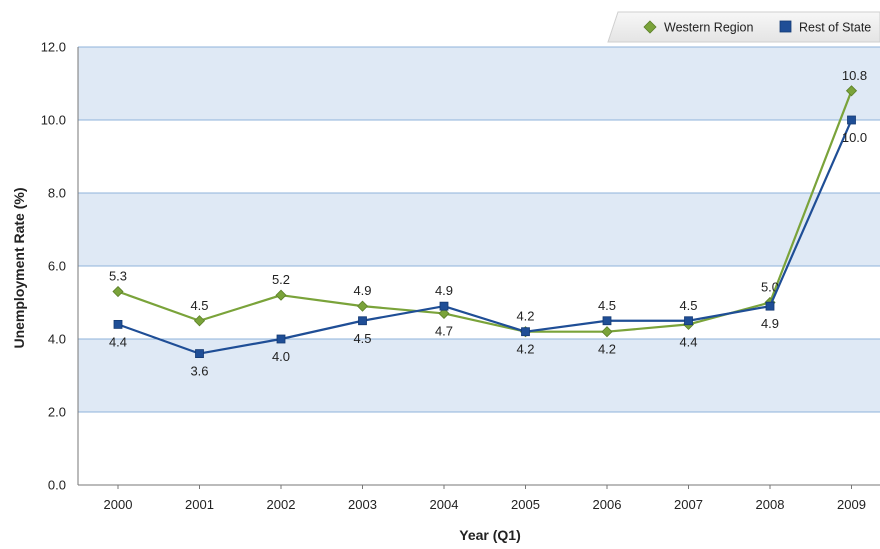 This screenshot has width=880, height=549. Describe the element at coordinates (281, 356) in the screenshot. I see `data-label: 4.0` at that location.